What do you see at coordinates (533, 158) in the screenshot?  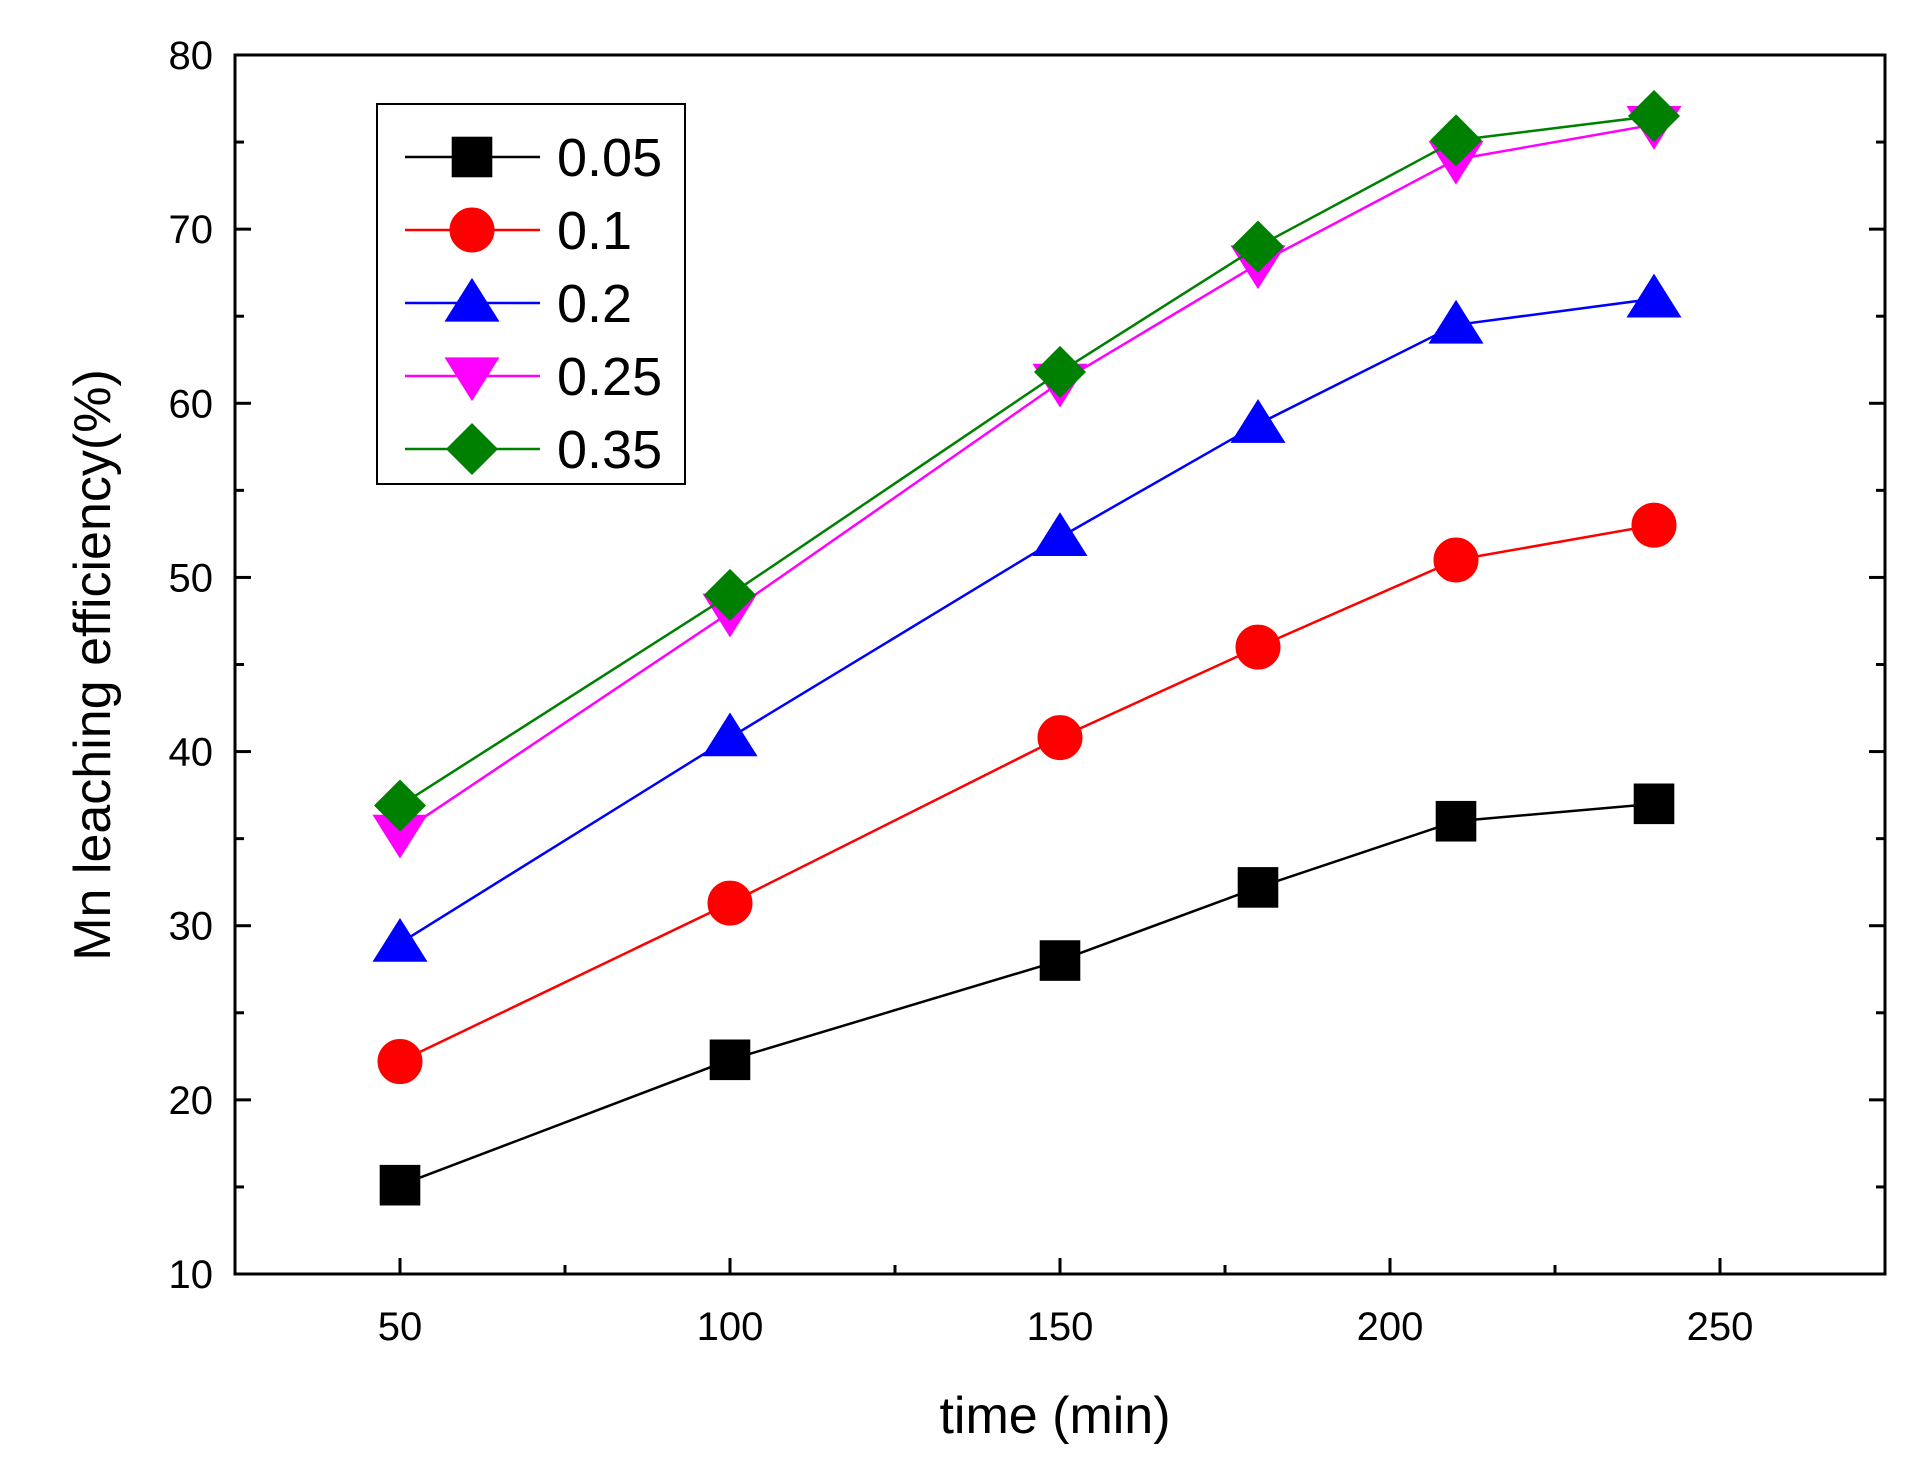 I see `legend-item: 0.05` at bounding box center [533, 158].